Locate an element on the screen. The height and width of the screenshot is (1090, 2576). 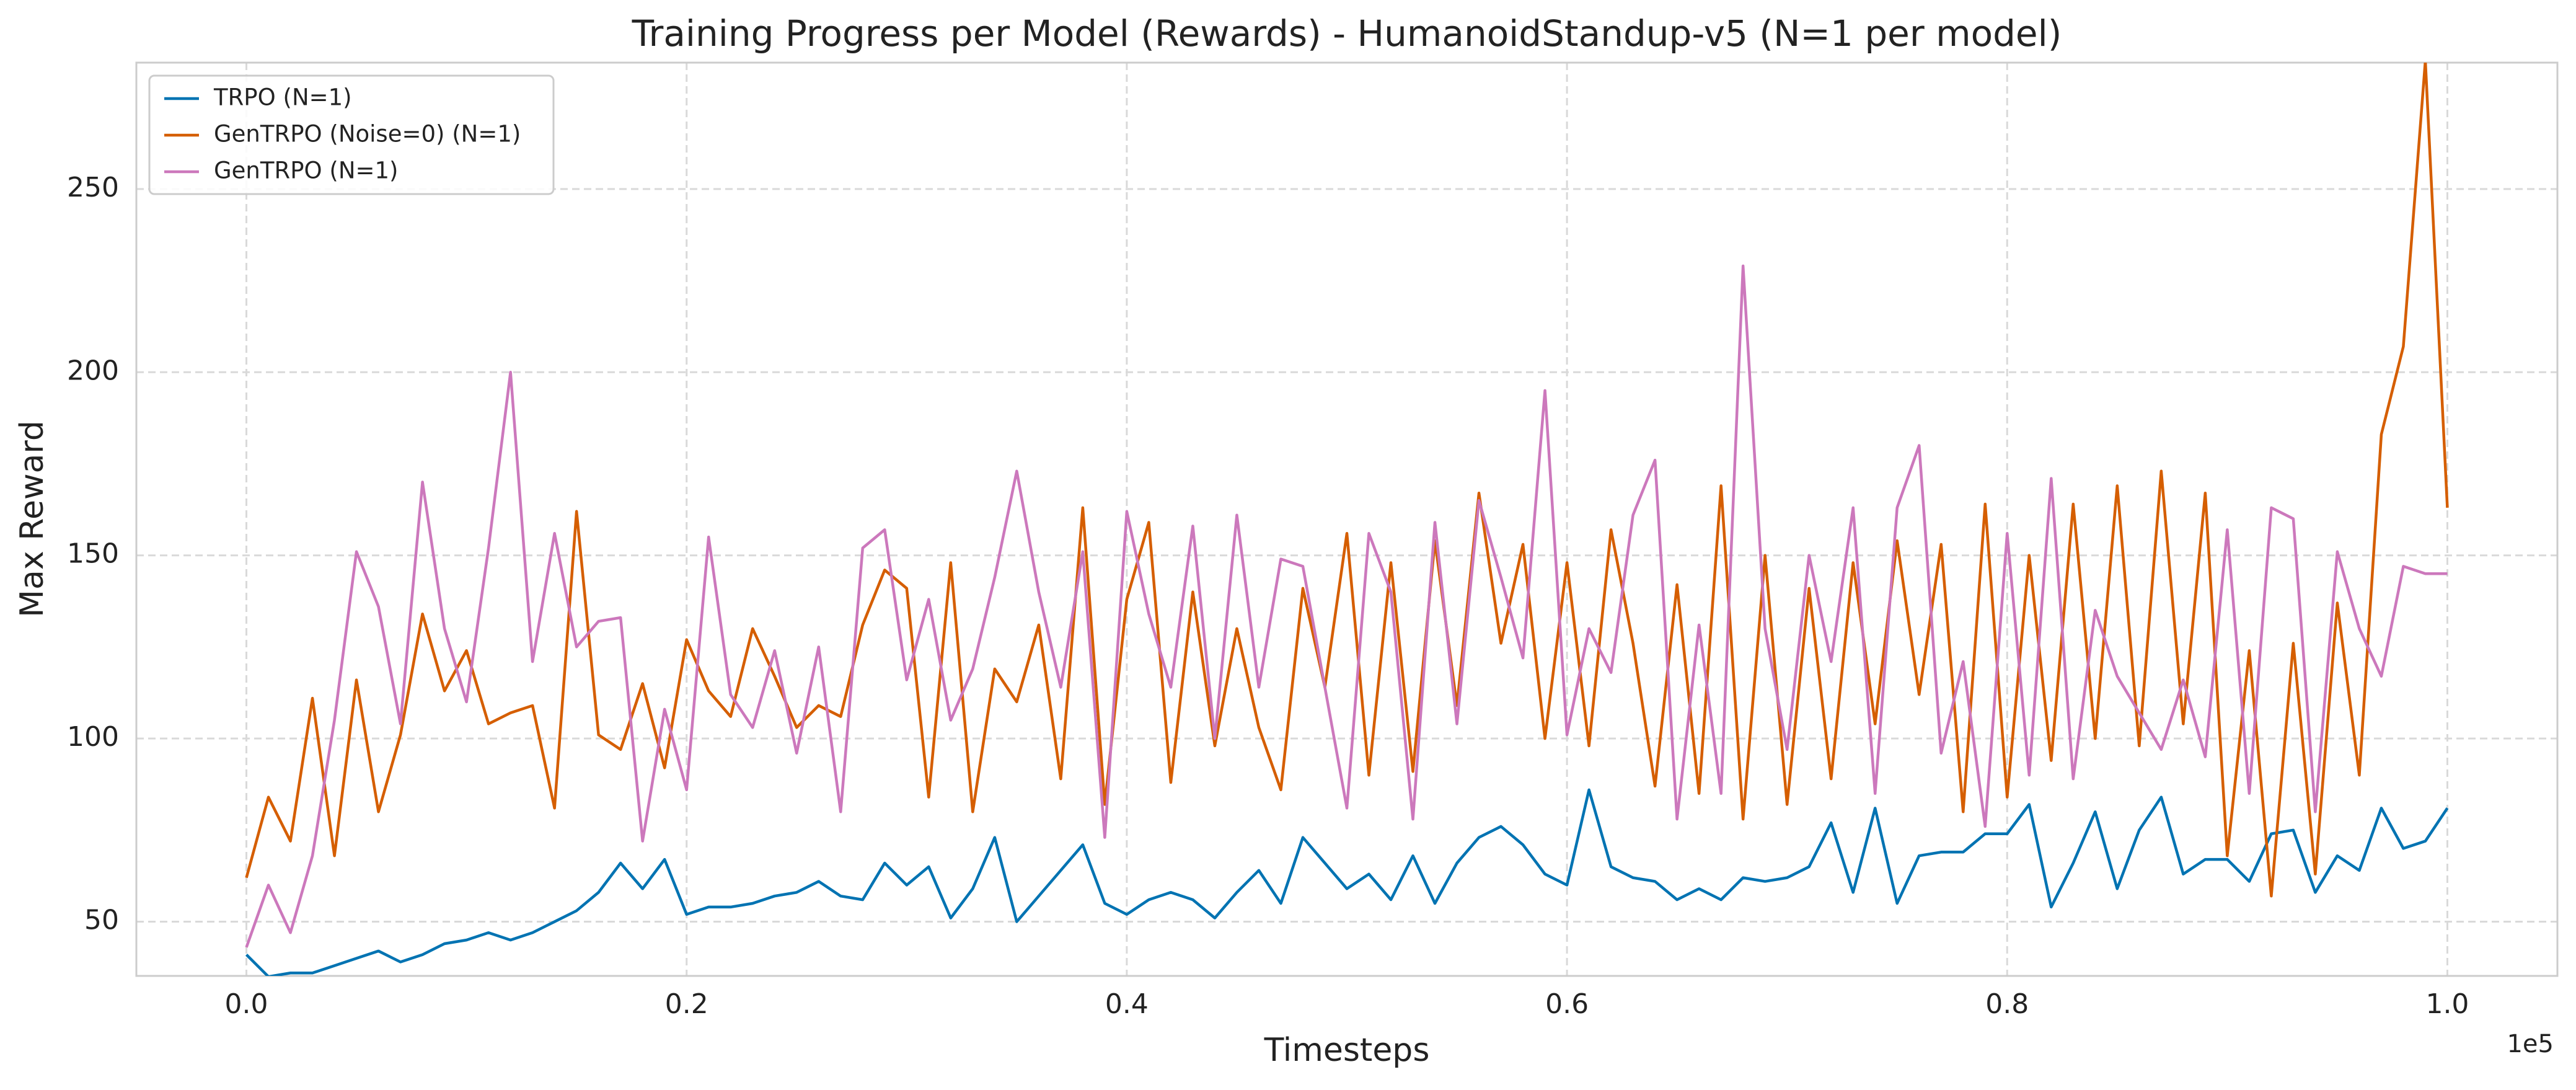
x-tick-label: 0.8 is located at coordinates (2007, 1004).